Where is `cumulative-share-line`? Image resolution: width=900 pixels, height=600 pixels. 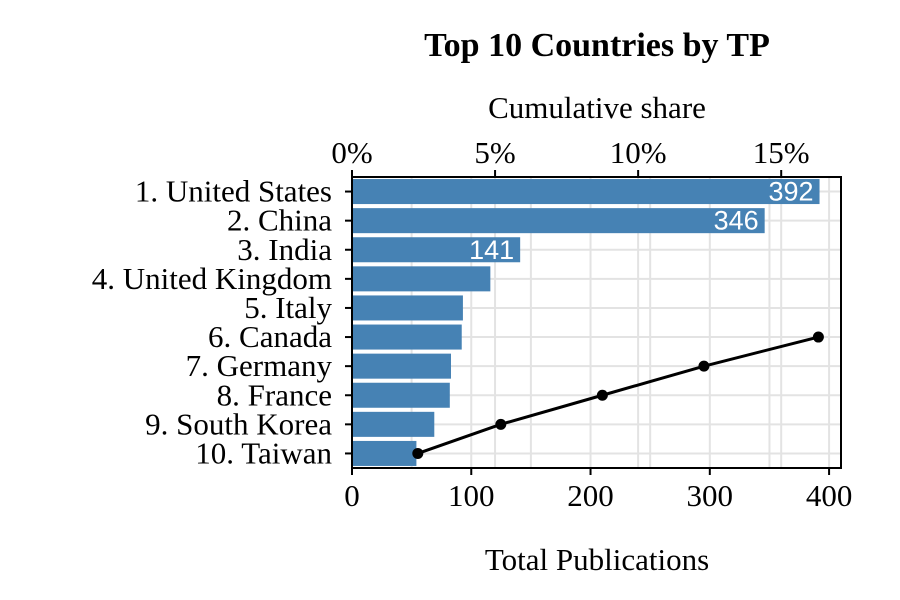 cumulative-share-line is located at coordinates (618, 395).